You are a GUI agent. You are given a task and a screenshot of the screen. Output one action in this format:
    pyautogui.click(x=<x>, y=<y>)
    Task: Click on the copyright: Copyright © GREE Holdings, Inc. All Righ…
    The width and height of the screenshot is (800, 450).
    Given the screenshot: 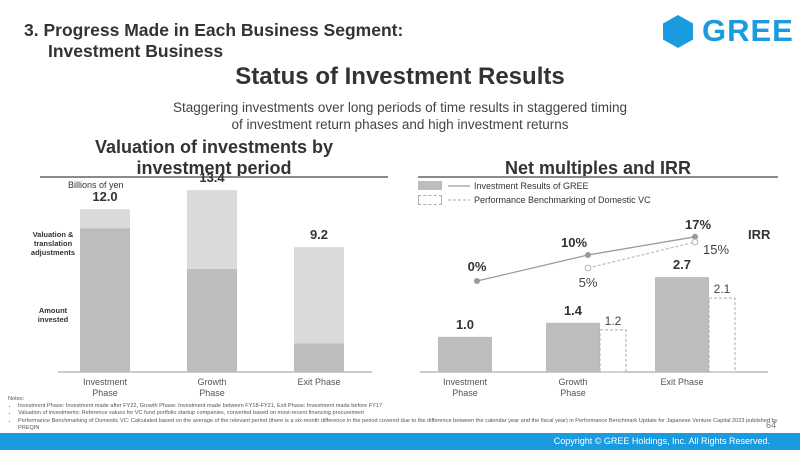 What is the action you would take?
    pyautogui.click(x=661, y=441)
    